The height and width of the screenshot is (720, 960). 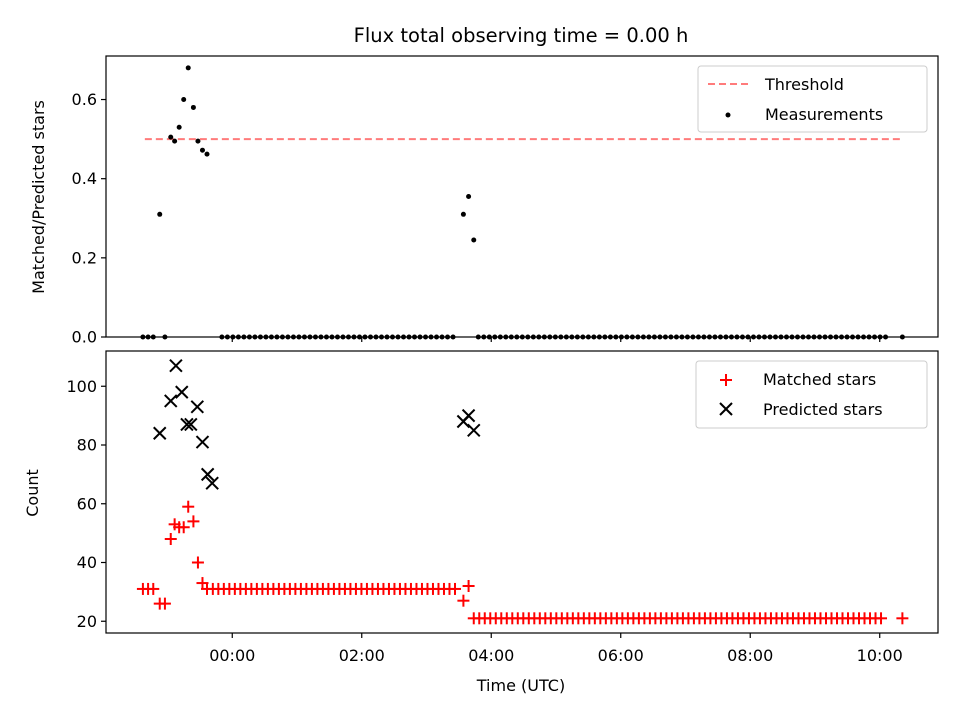 I want to click on count-y-tick-label: 100, so click(x=81, y=386).